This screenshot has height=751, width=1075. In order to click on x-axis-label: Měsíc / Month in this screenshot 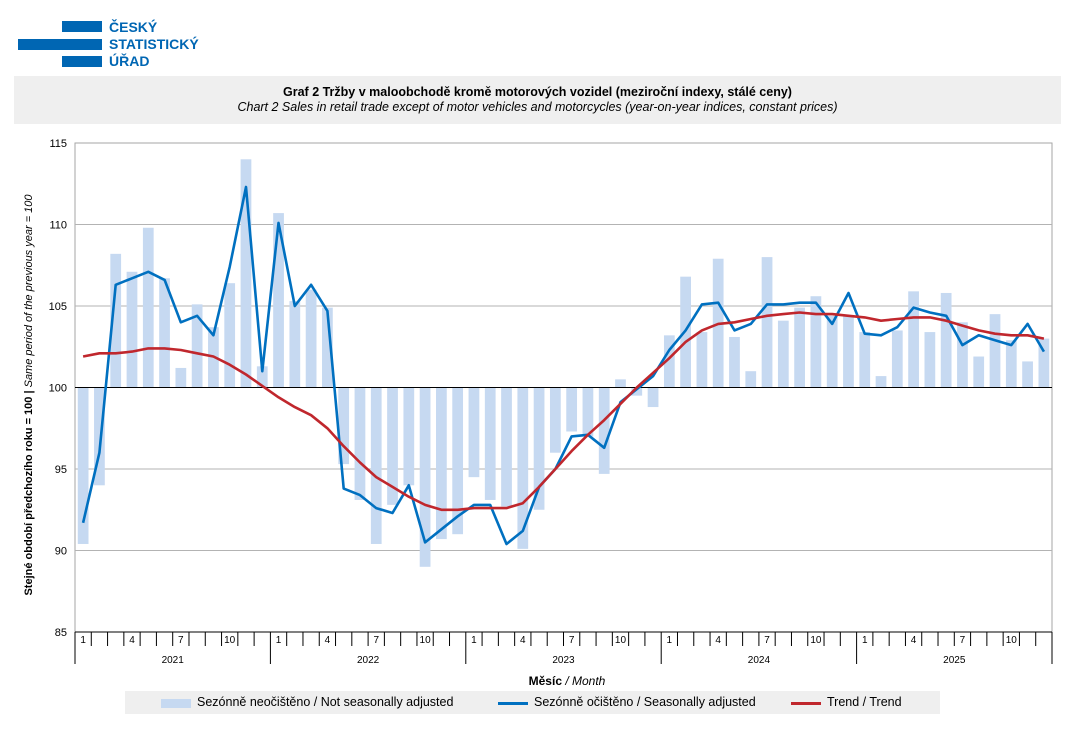, I will do `click(567, 681)`.